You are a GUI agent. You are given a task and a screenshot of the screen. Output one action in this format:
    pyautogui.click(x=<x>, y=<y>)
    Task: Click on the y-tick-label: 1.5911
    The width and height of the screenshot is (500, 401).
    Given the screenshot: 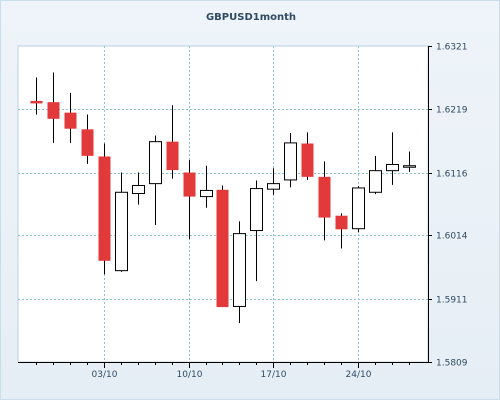 What is the action you would take?
    pyautogui.click(x=452, y=301)
    